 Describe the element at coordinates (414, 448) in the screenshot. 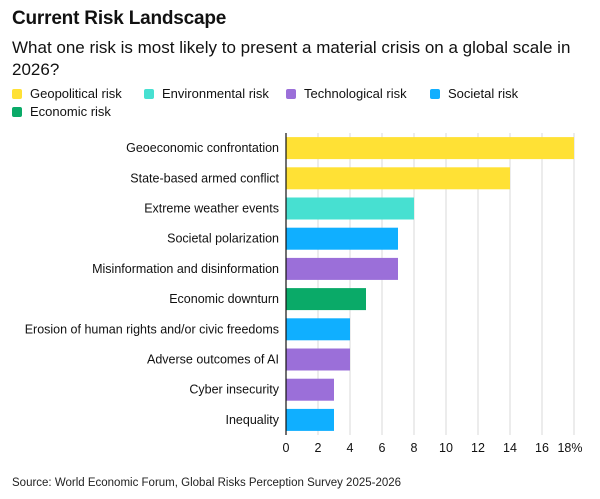

I see `tick-label: 8` at that location.